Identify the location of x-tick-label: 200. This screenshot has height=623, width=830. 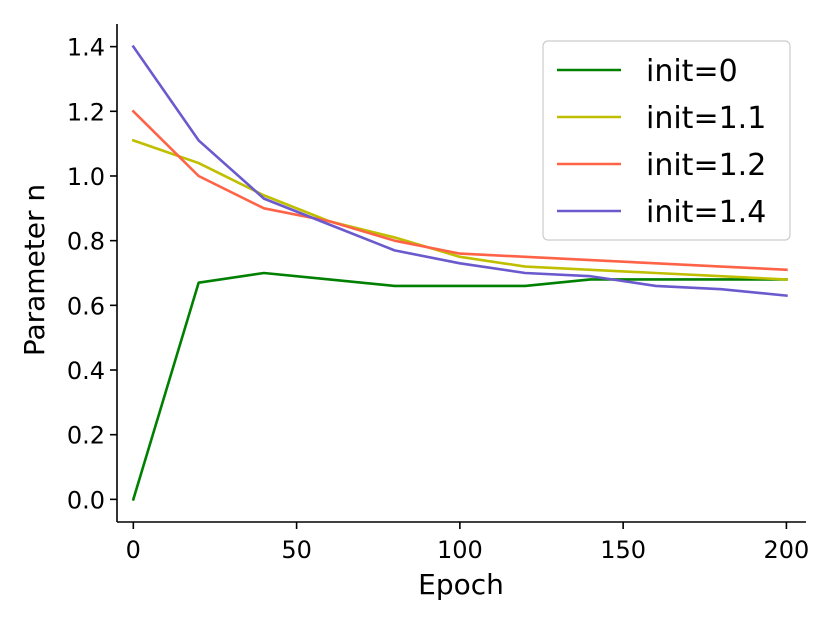
(787, 550).